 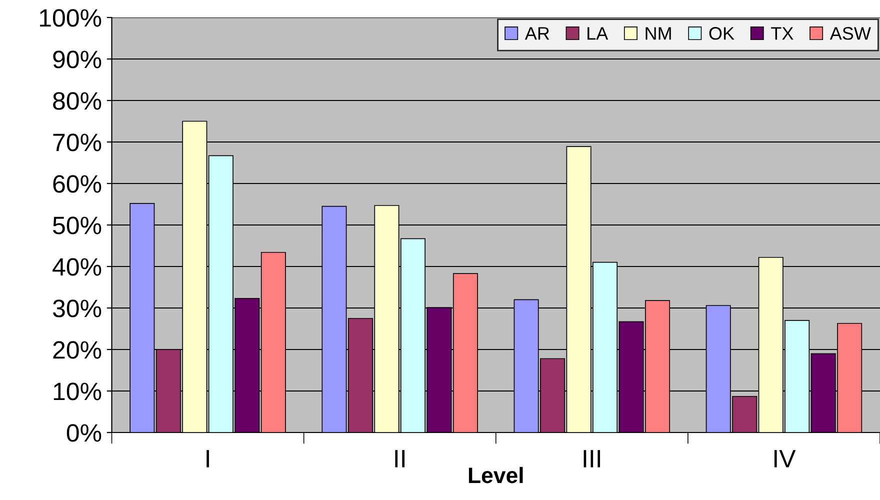 I want to click on x-tick-label: II, so click(x=399, y=459).